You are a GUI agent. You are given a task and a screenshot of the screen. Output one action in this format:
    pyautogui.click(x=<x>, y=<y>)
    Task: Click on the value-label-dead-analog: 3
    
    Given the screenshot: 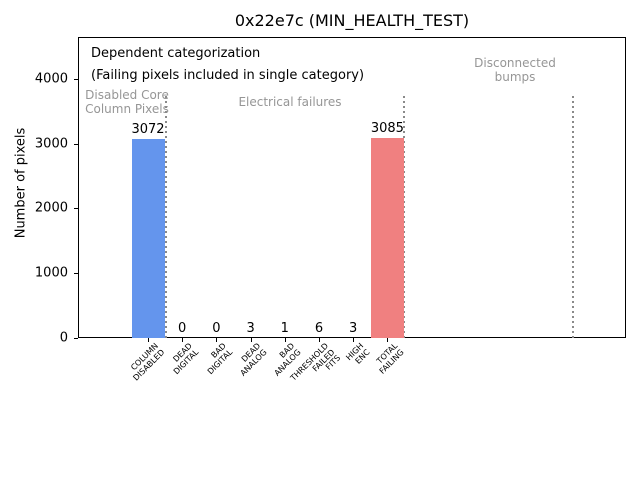 What is the action you would take?
    pyautogui.click(x=250, y=328)
    